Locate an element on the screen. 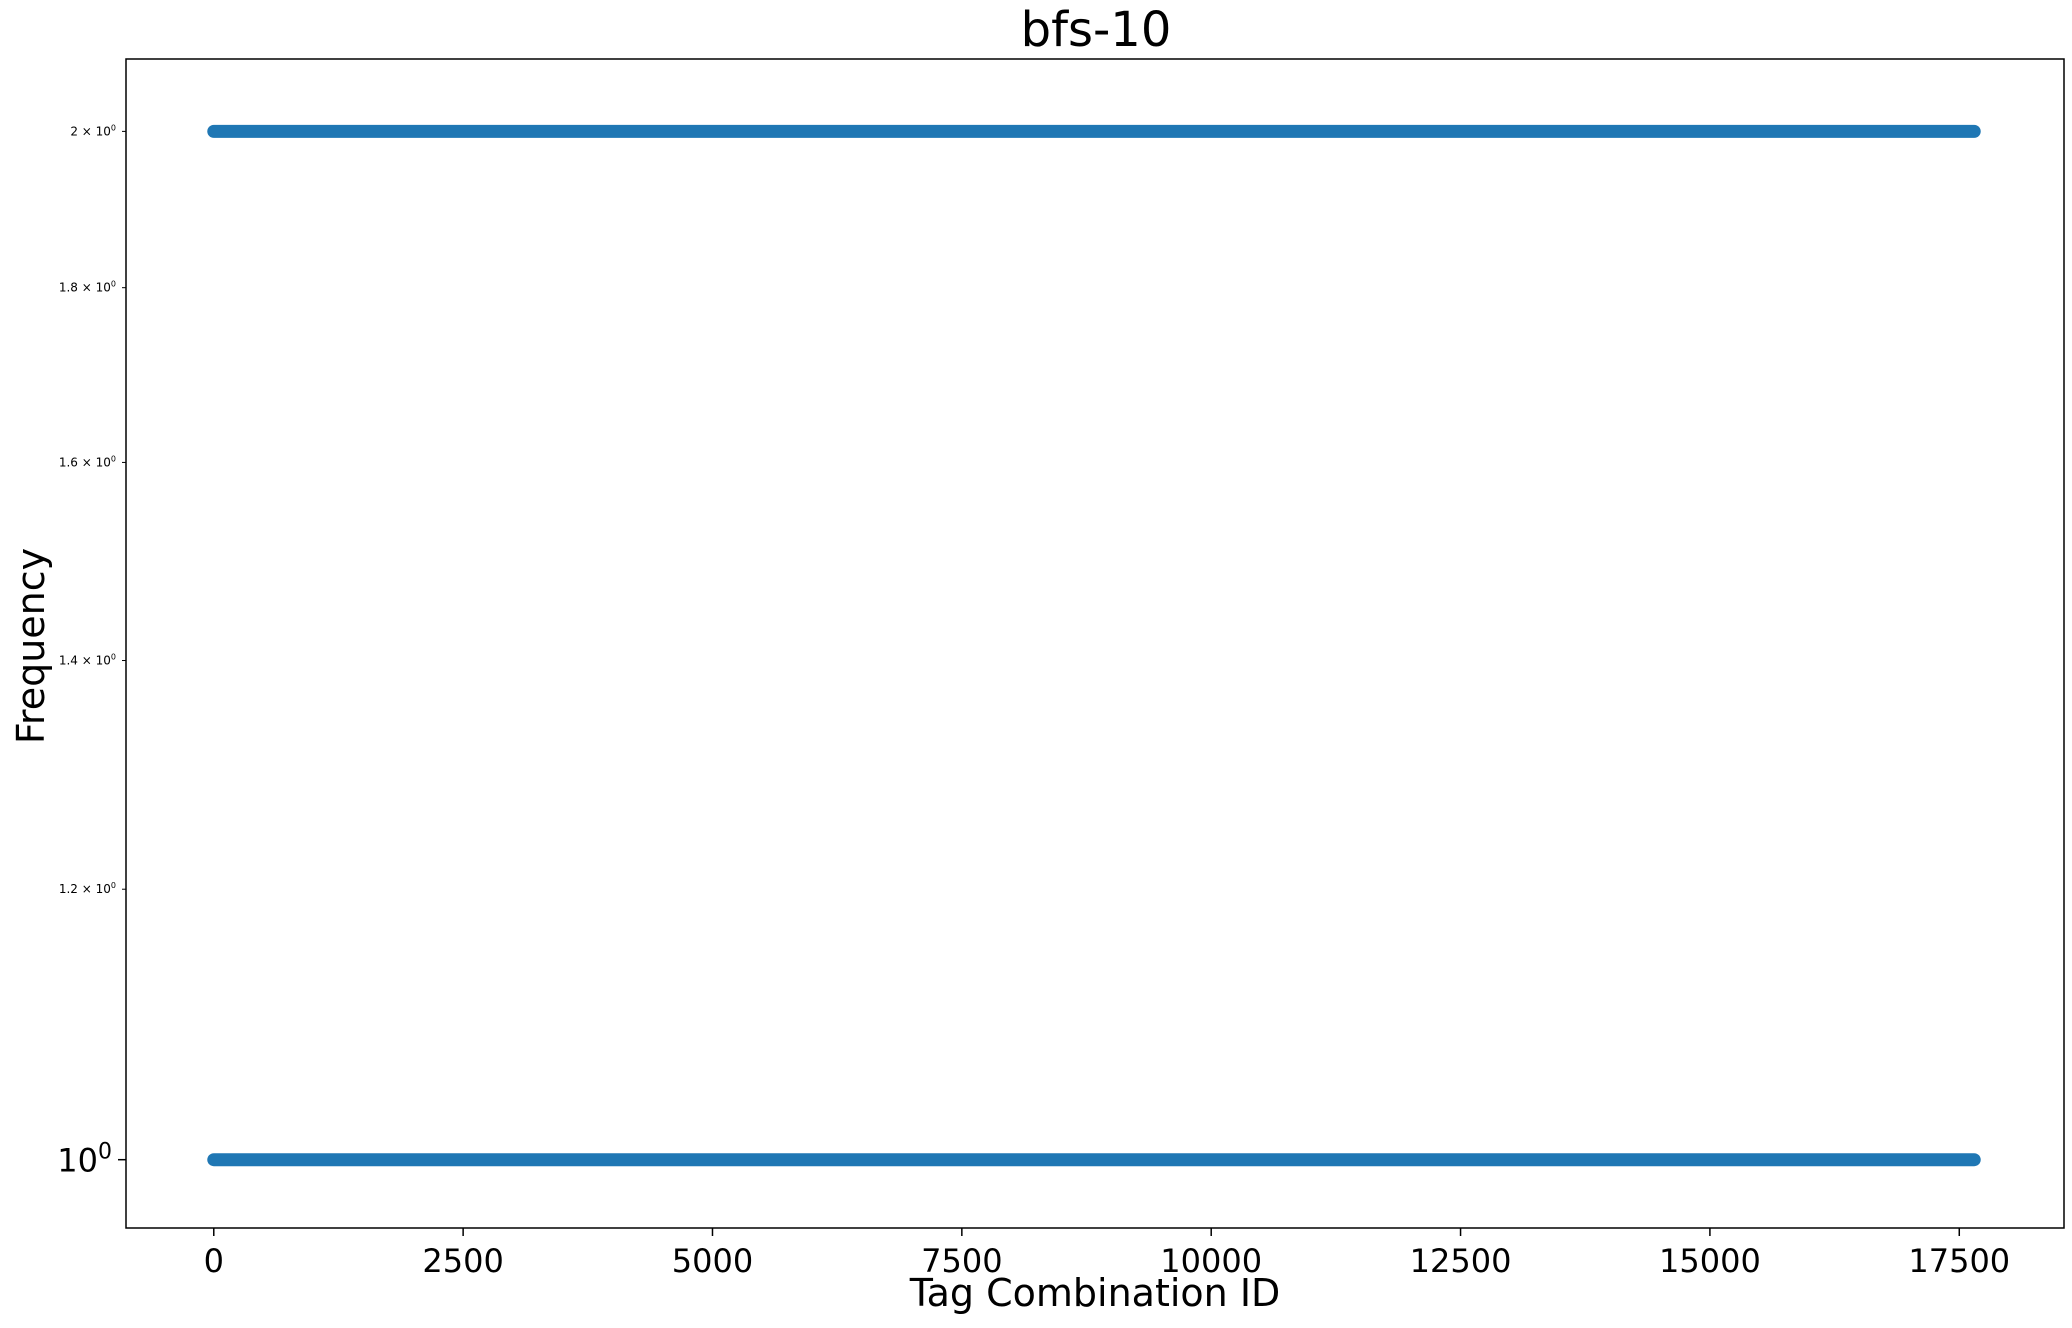  x-tick-label: 10000 is located at coordinates (1211, 1261).